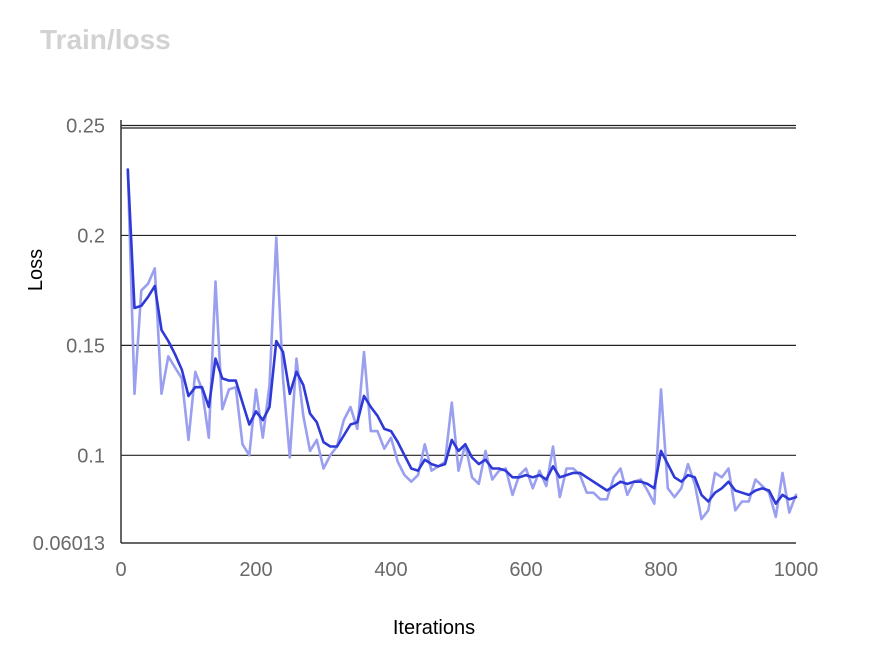 This screenshot has width=870, height=659. I want to click on x-tick-label: 600, so click(525, 570).